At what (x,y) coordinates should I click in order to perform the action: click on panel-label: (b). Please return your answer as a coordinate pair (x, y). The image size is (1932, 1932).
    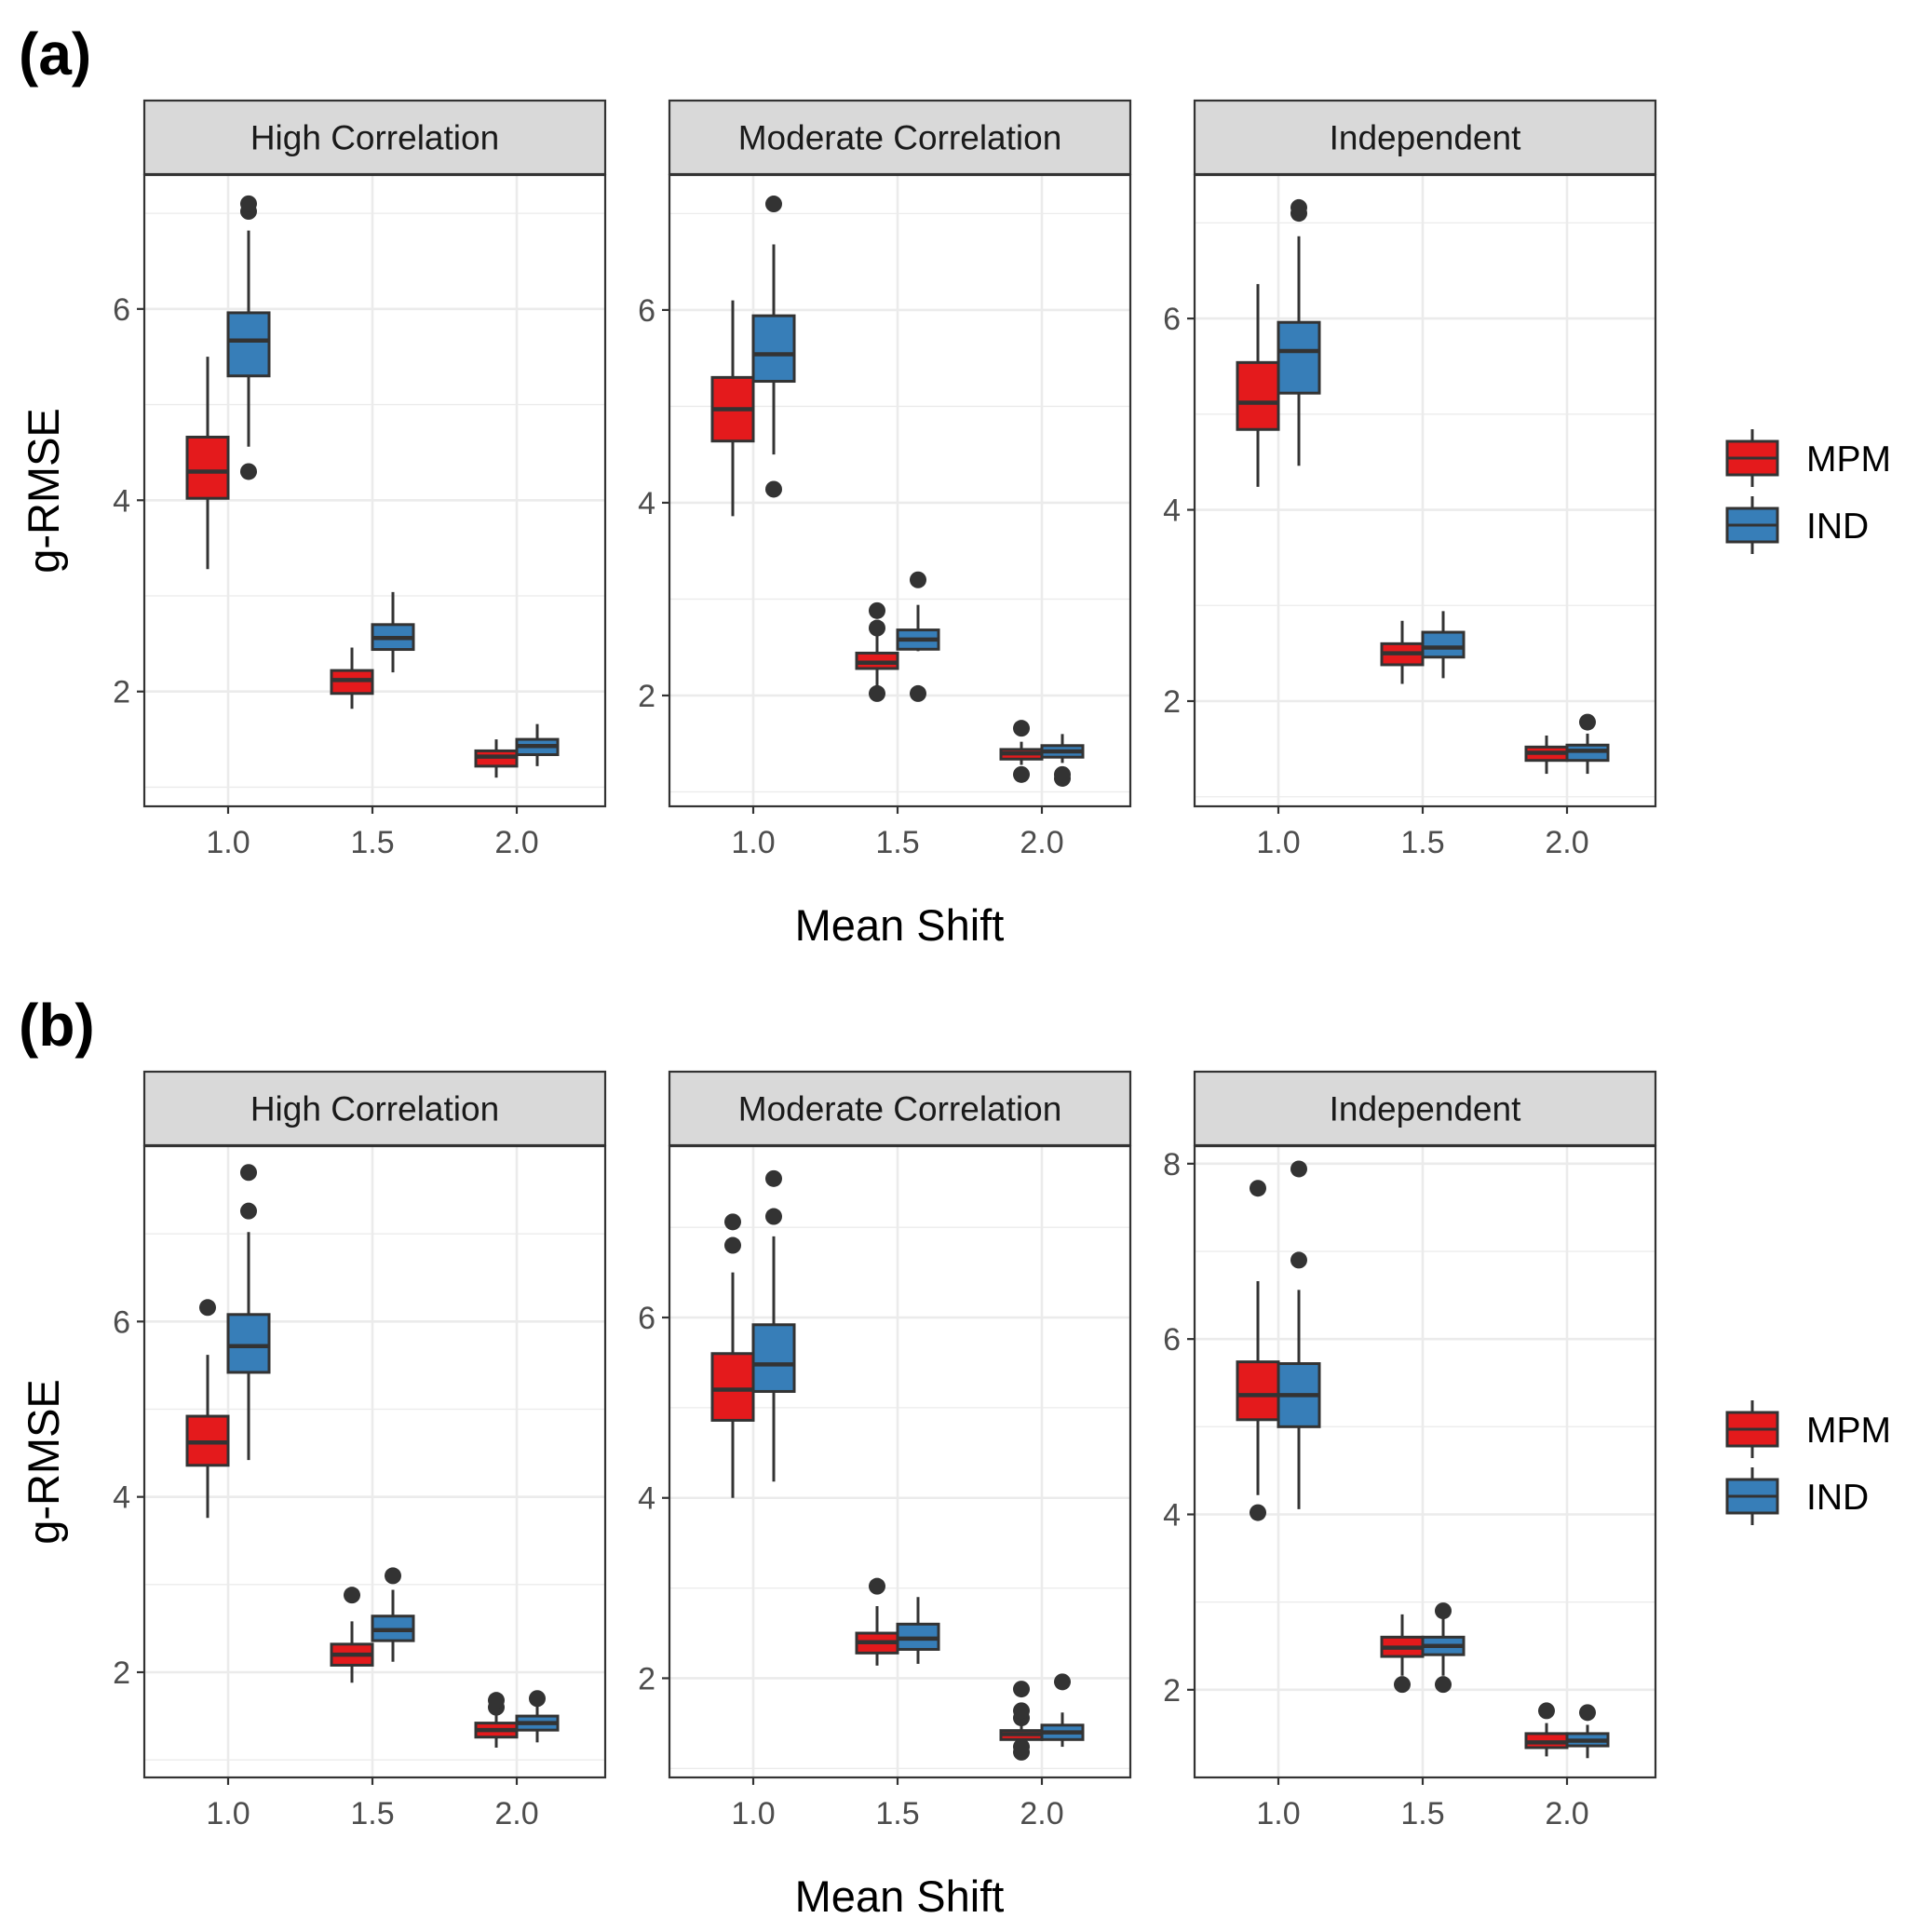
    Looking at the image, I should click on (57, 1025).